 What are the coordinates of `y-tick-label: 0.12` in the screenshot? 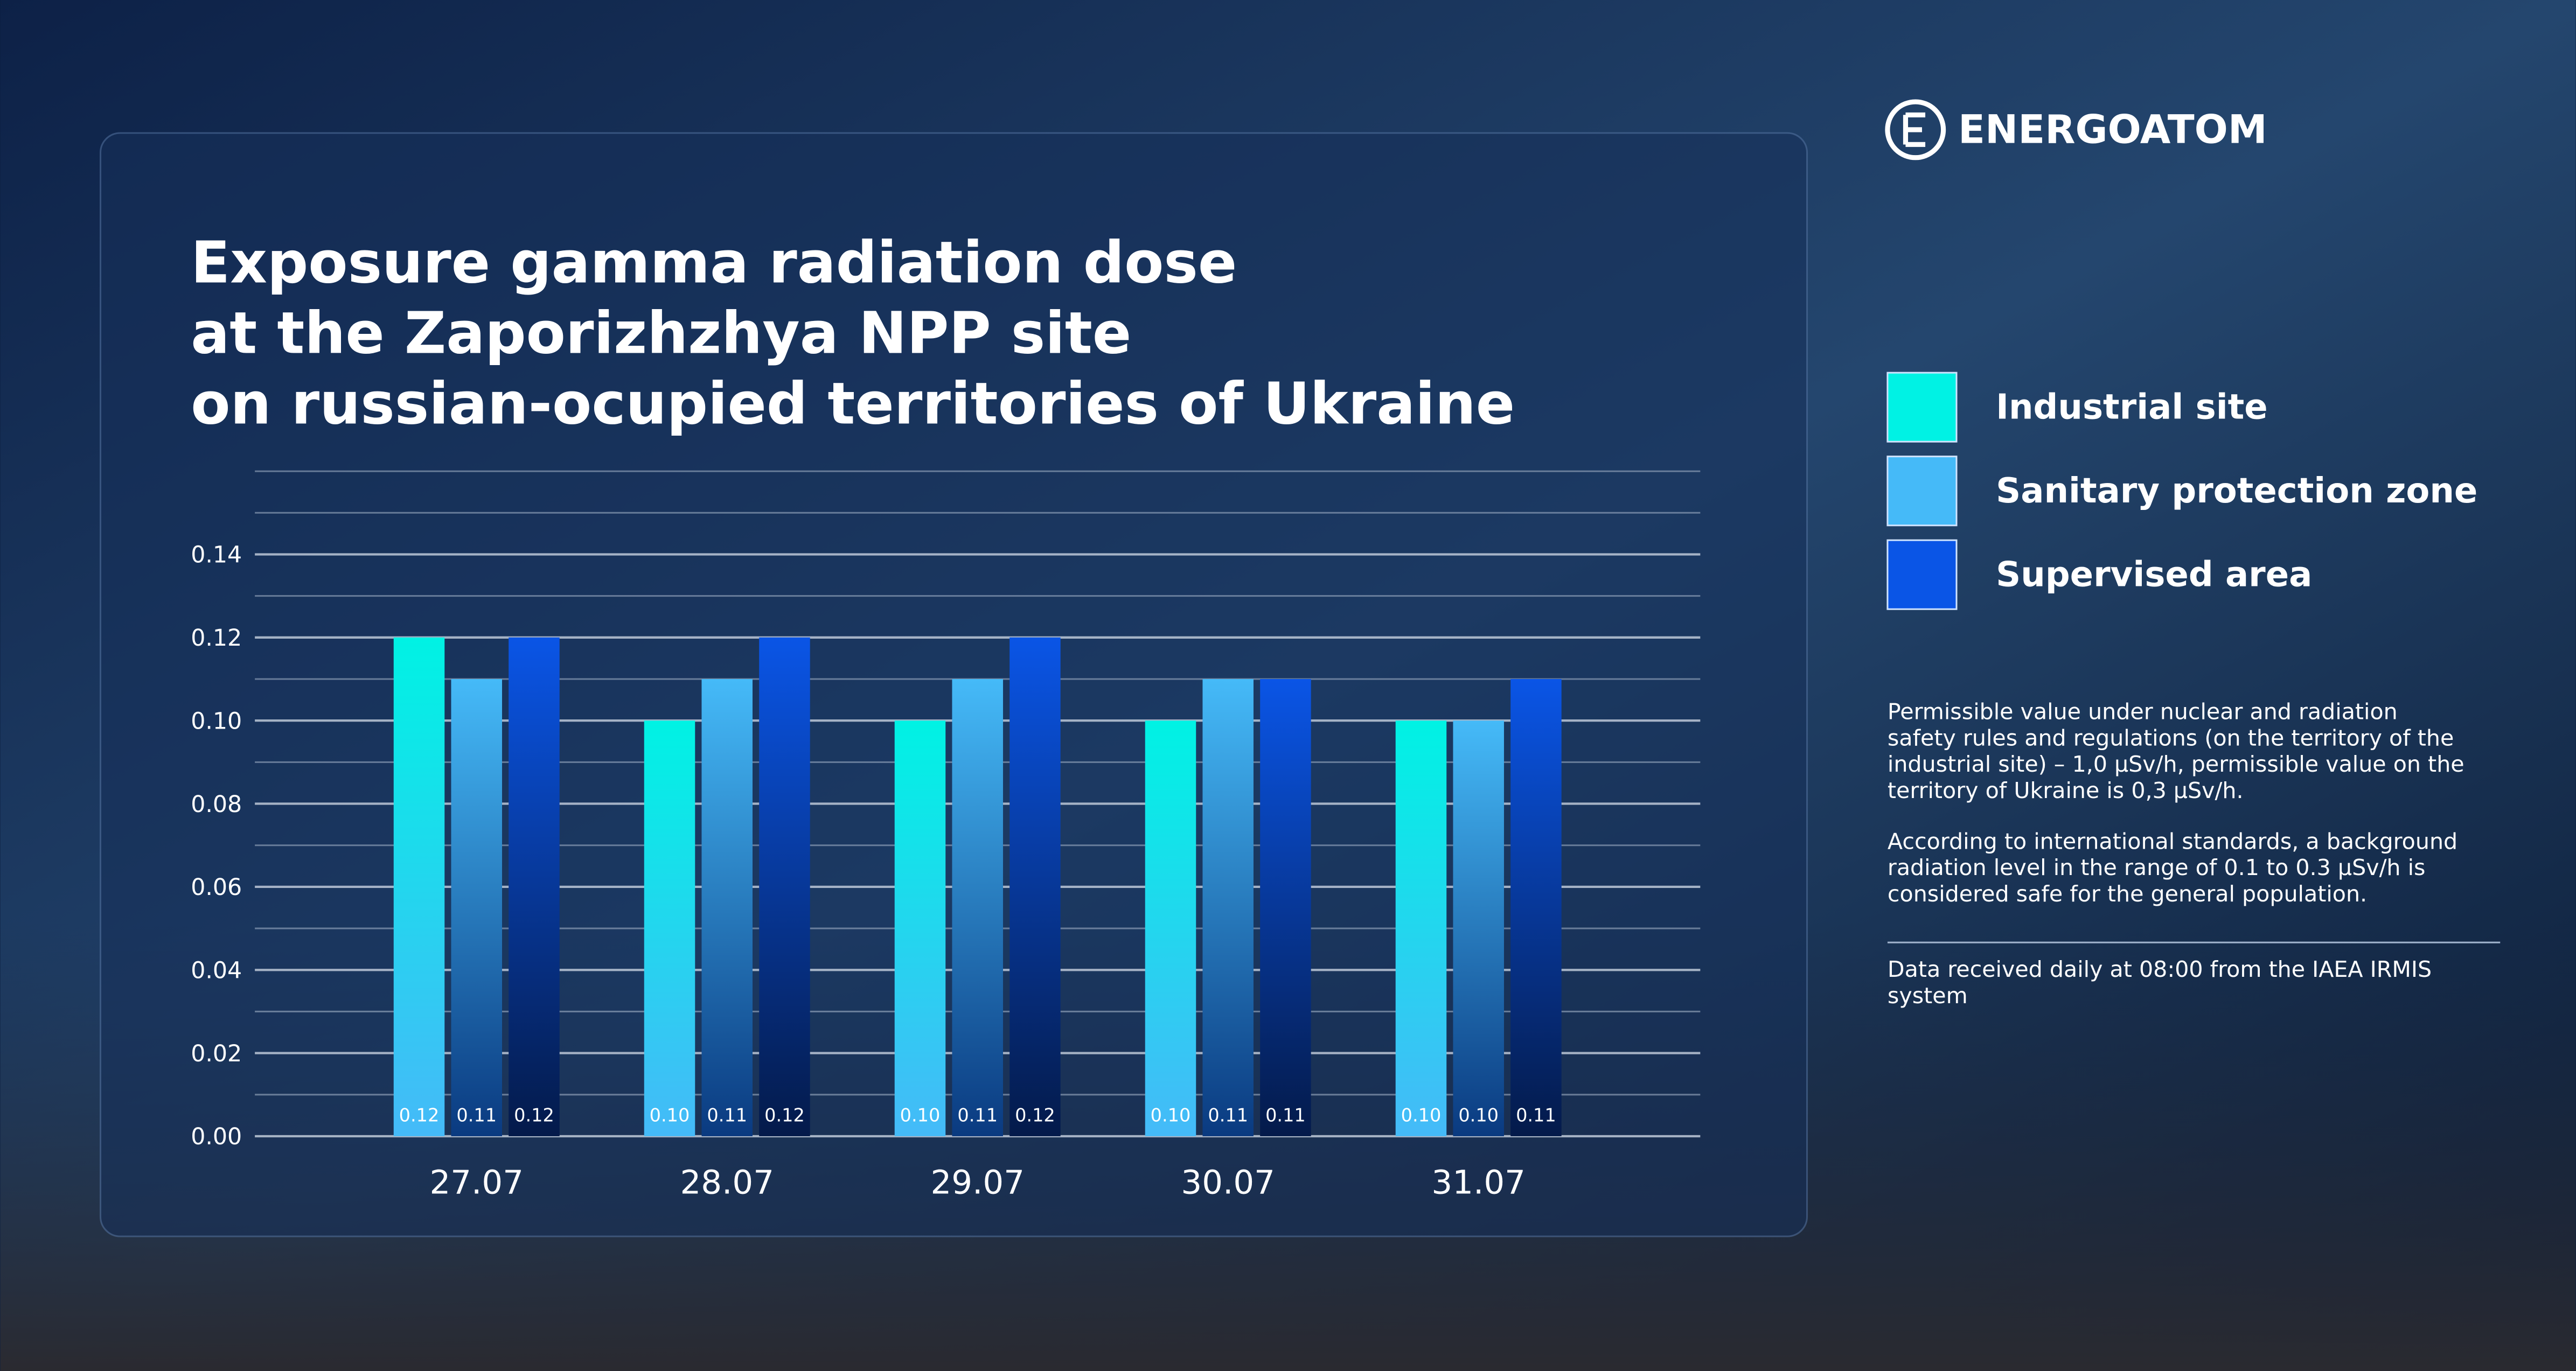 It's located at (217, 639).